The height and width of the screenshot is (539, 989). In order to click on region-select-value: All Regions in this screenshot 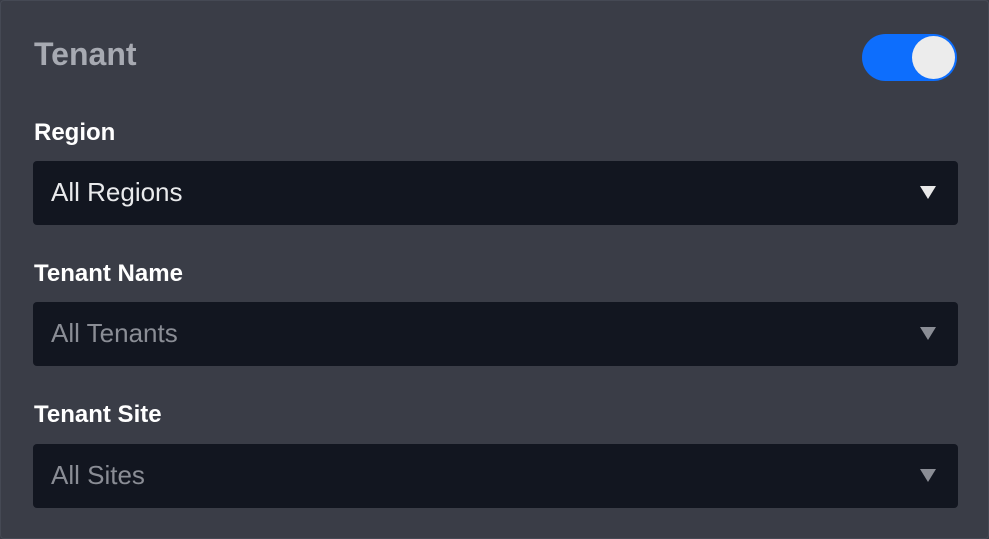, I will do `click(117, 192)`.